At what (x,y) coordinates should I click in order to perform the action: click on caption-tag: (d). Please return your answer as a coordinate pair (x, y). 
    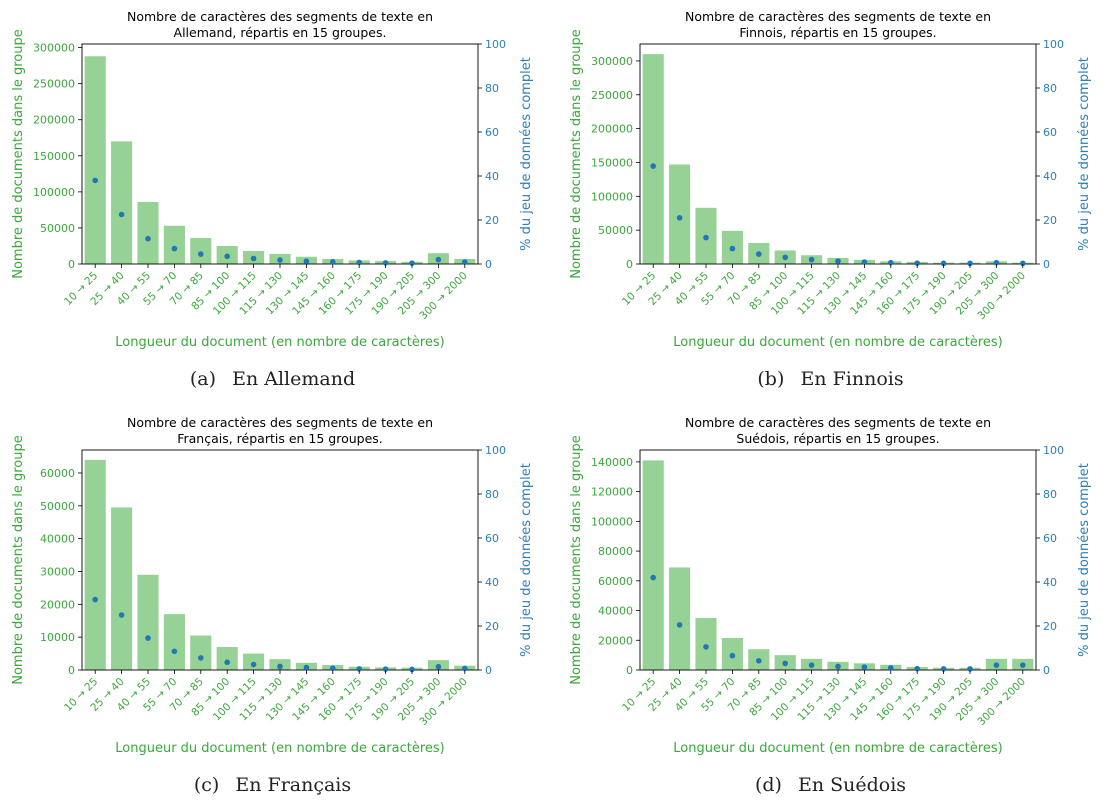
    Looking at the image, I should click on (768, 785).